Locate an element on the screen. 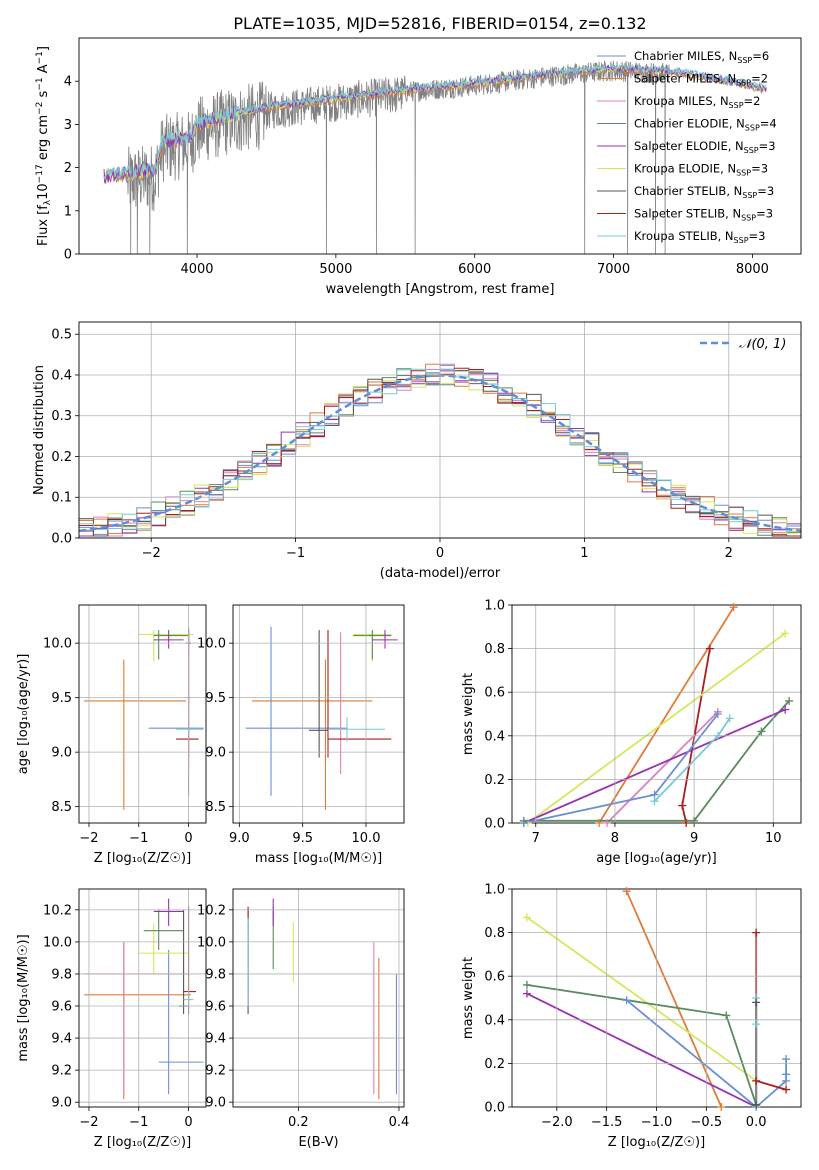 Image resolution: width=819 pixels, height=1170 pixels. legend-entry-Chabrier_STELIB: Chabrier STELIB, NSSP=3 is located at coordinates (704, 192).